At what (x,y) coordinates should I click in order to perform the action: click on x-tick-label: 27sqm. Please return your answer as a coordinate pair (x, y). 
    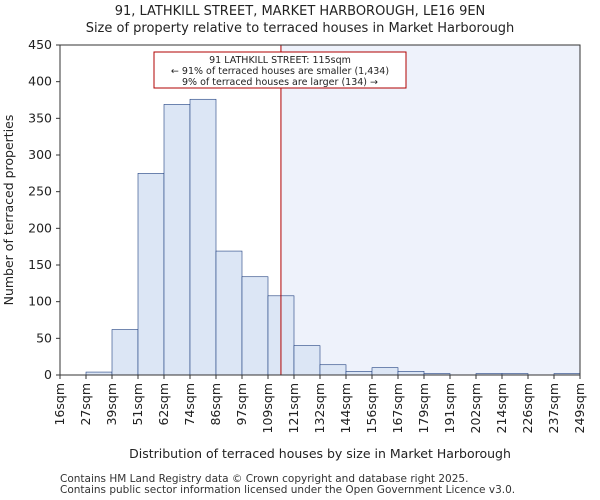
    Looking at the image, I should click on (85, 404).